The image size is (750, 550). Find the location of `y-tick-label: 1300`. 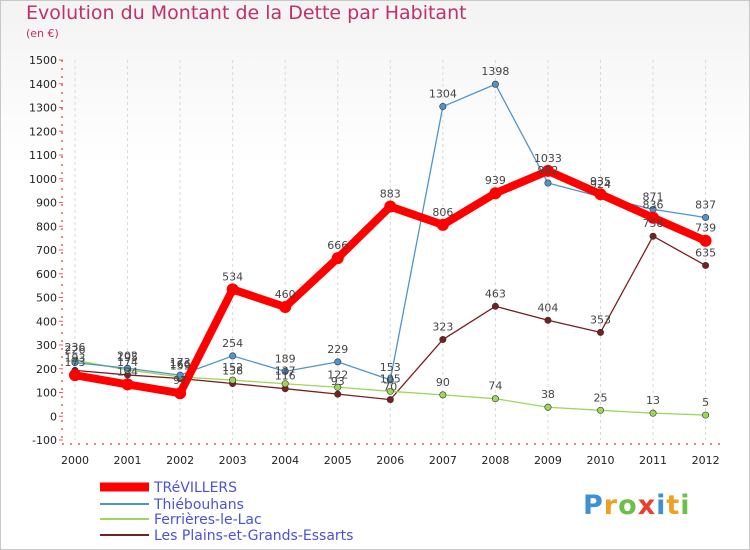

y-tick-label: 1300 is located at coordinates (43, 108).